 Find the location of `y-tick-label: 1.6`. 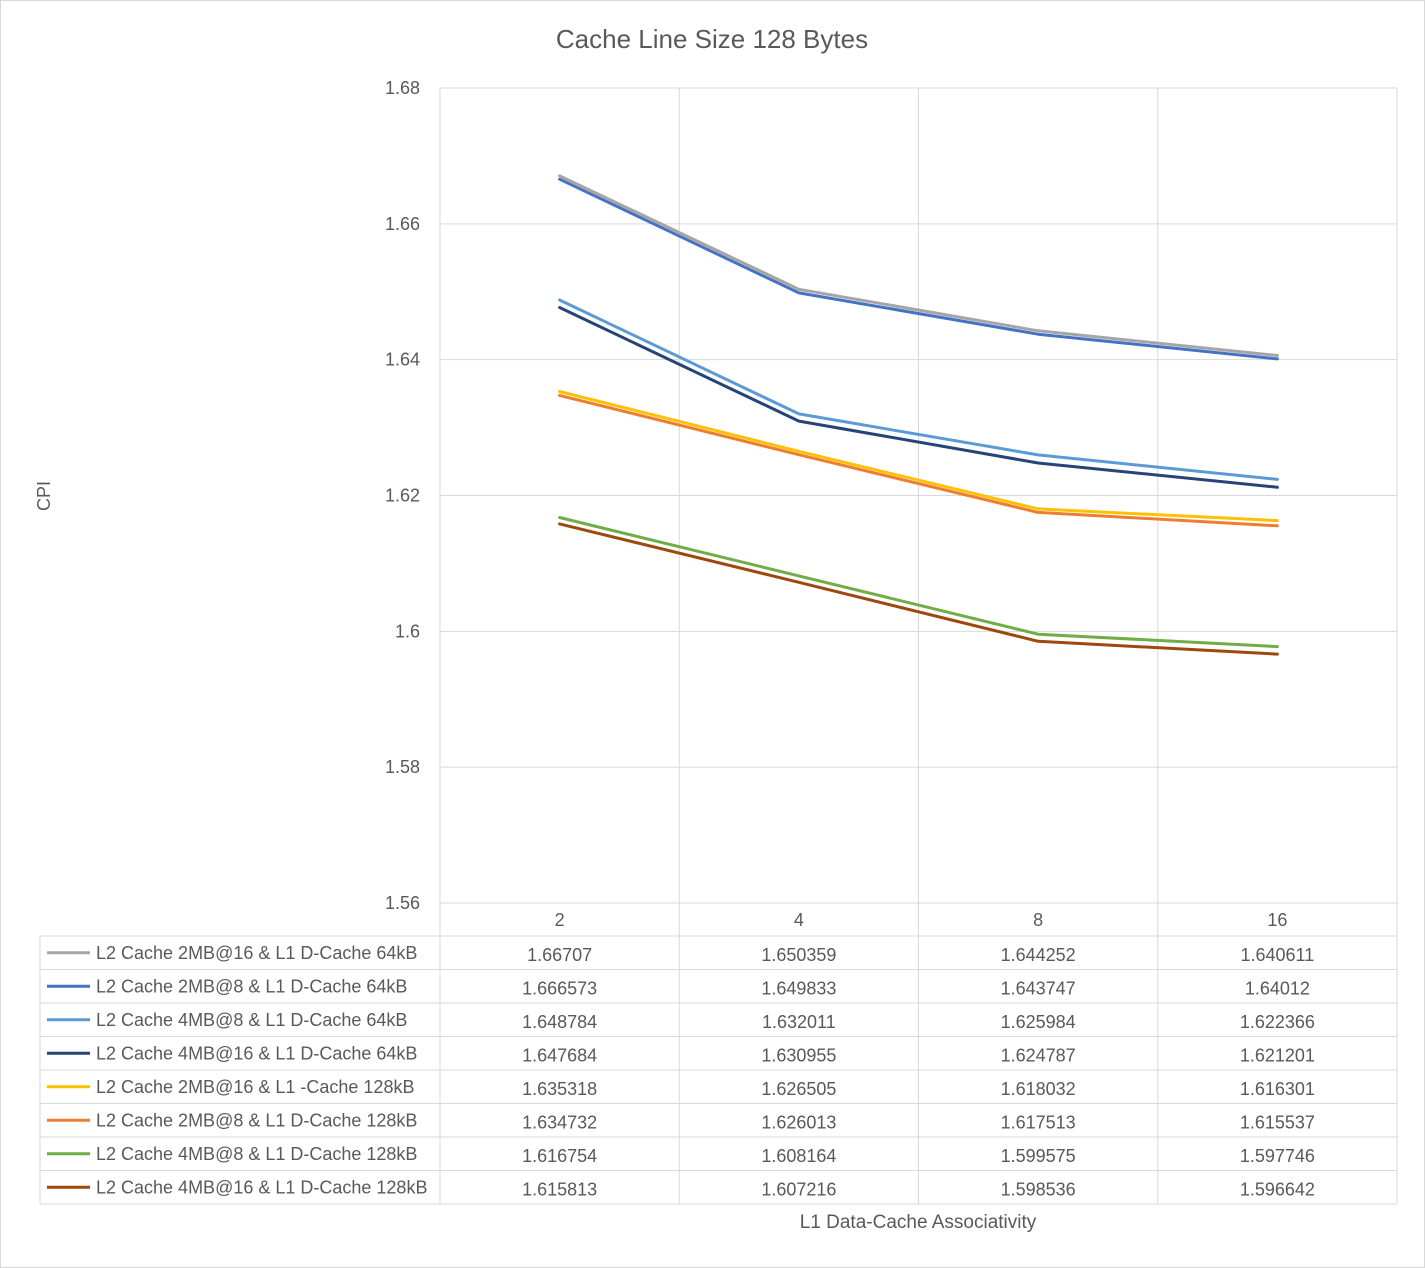

y-tick-label: 1.6 is located at coordinates (407, 631).